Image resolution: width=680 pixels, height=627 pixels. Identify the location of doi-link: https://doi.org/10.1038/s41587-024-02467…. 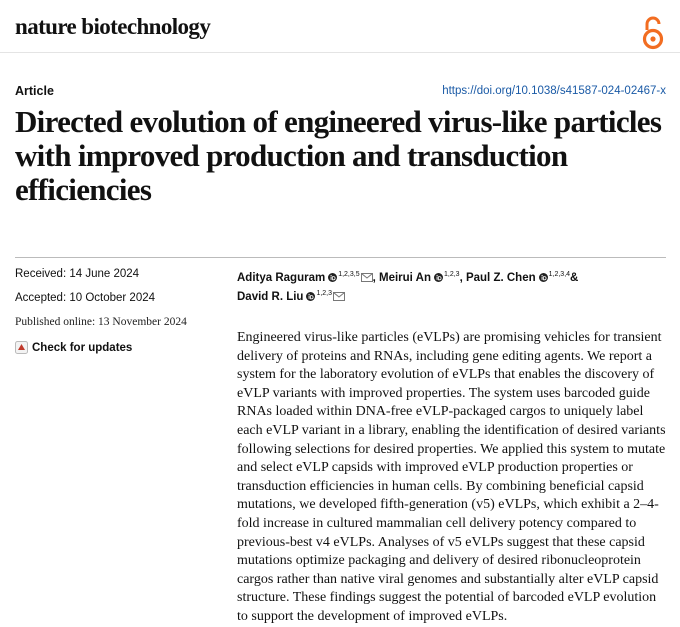
(554, 91).